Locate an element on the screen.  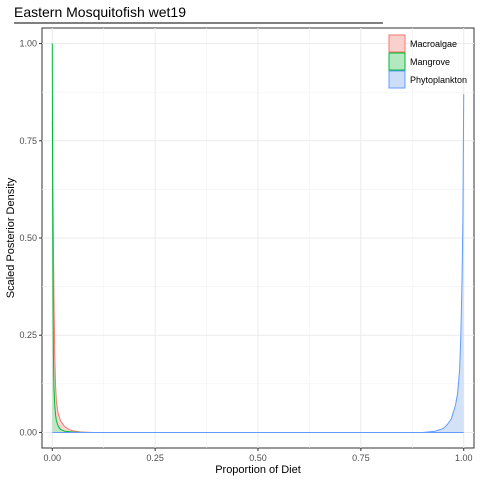
x-tick-label: 0.75 is located at coordinates (361, 458).